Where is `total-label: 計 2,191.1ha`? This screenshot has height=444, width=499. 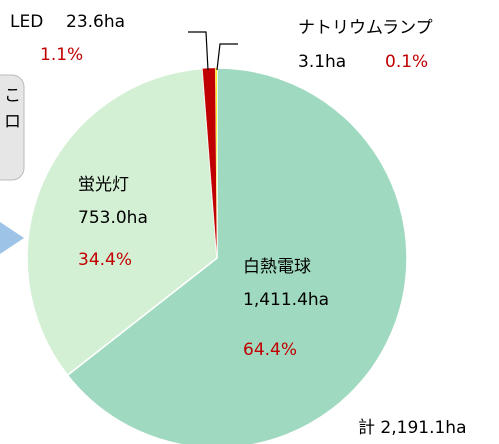 total-label: 計 2,191.1ha is located at coordinates (412, 428).